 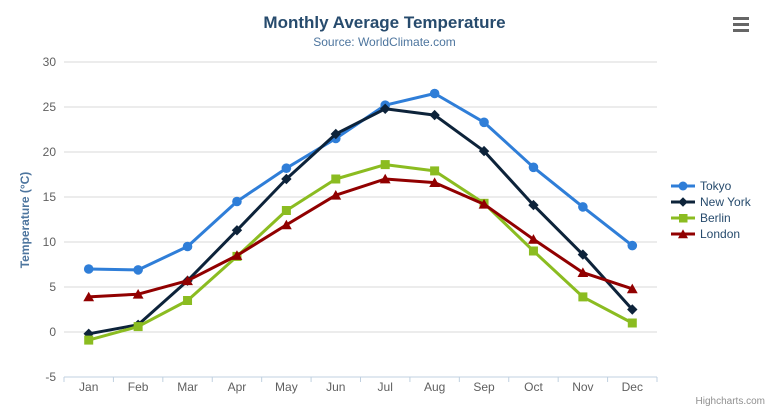 What do you see at coordinates (50, 197) in the screenshot?
I see `y-tick-label: 15` at bounding box center [50, 197].